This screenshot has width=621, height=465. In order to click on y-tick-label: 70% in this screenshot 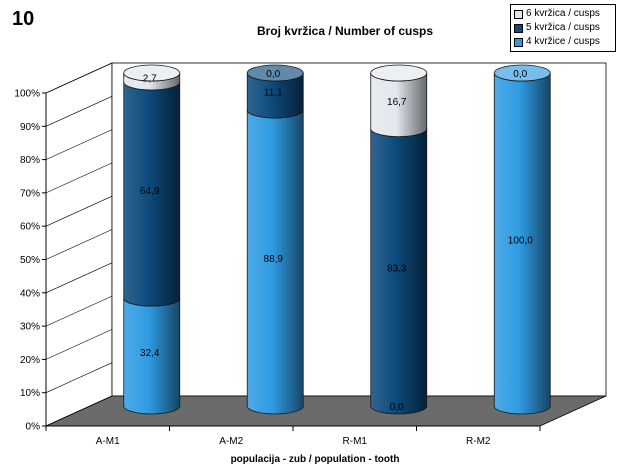, I will do `click(30, 193)`.